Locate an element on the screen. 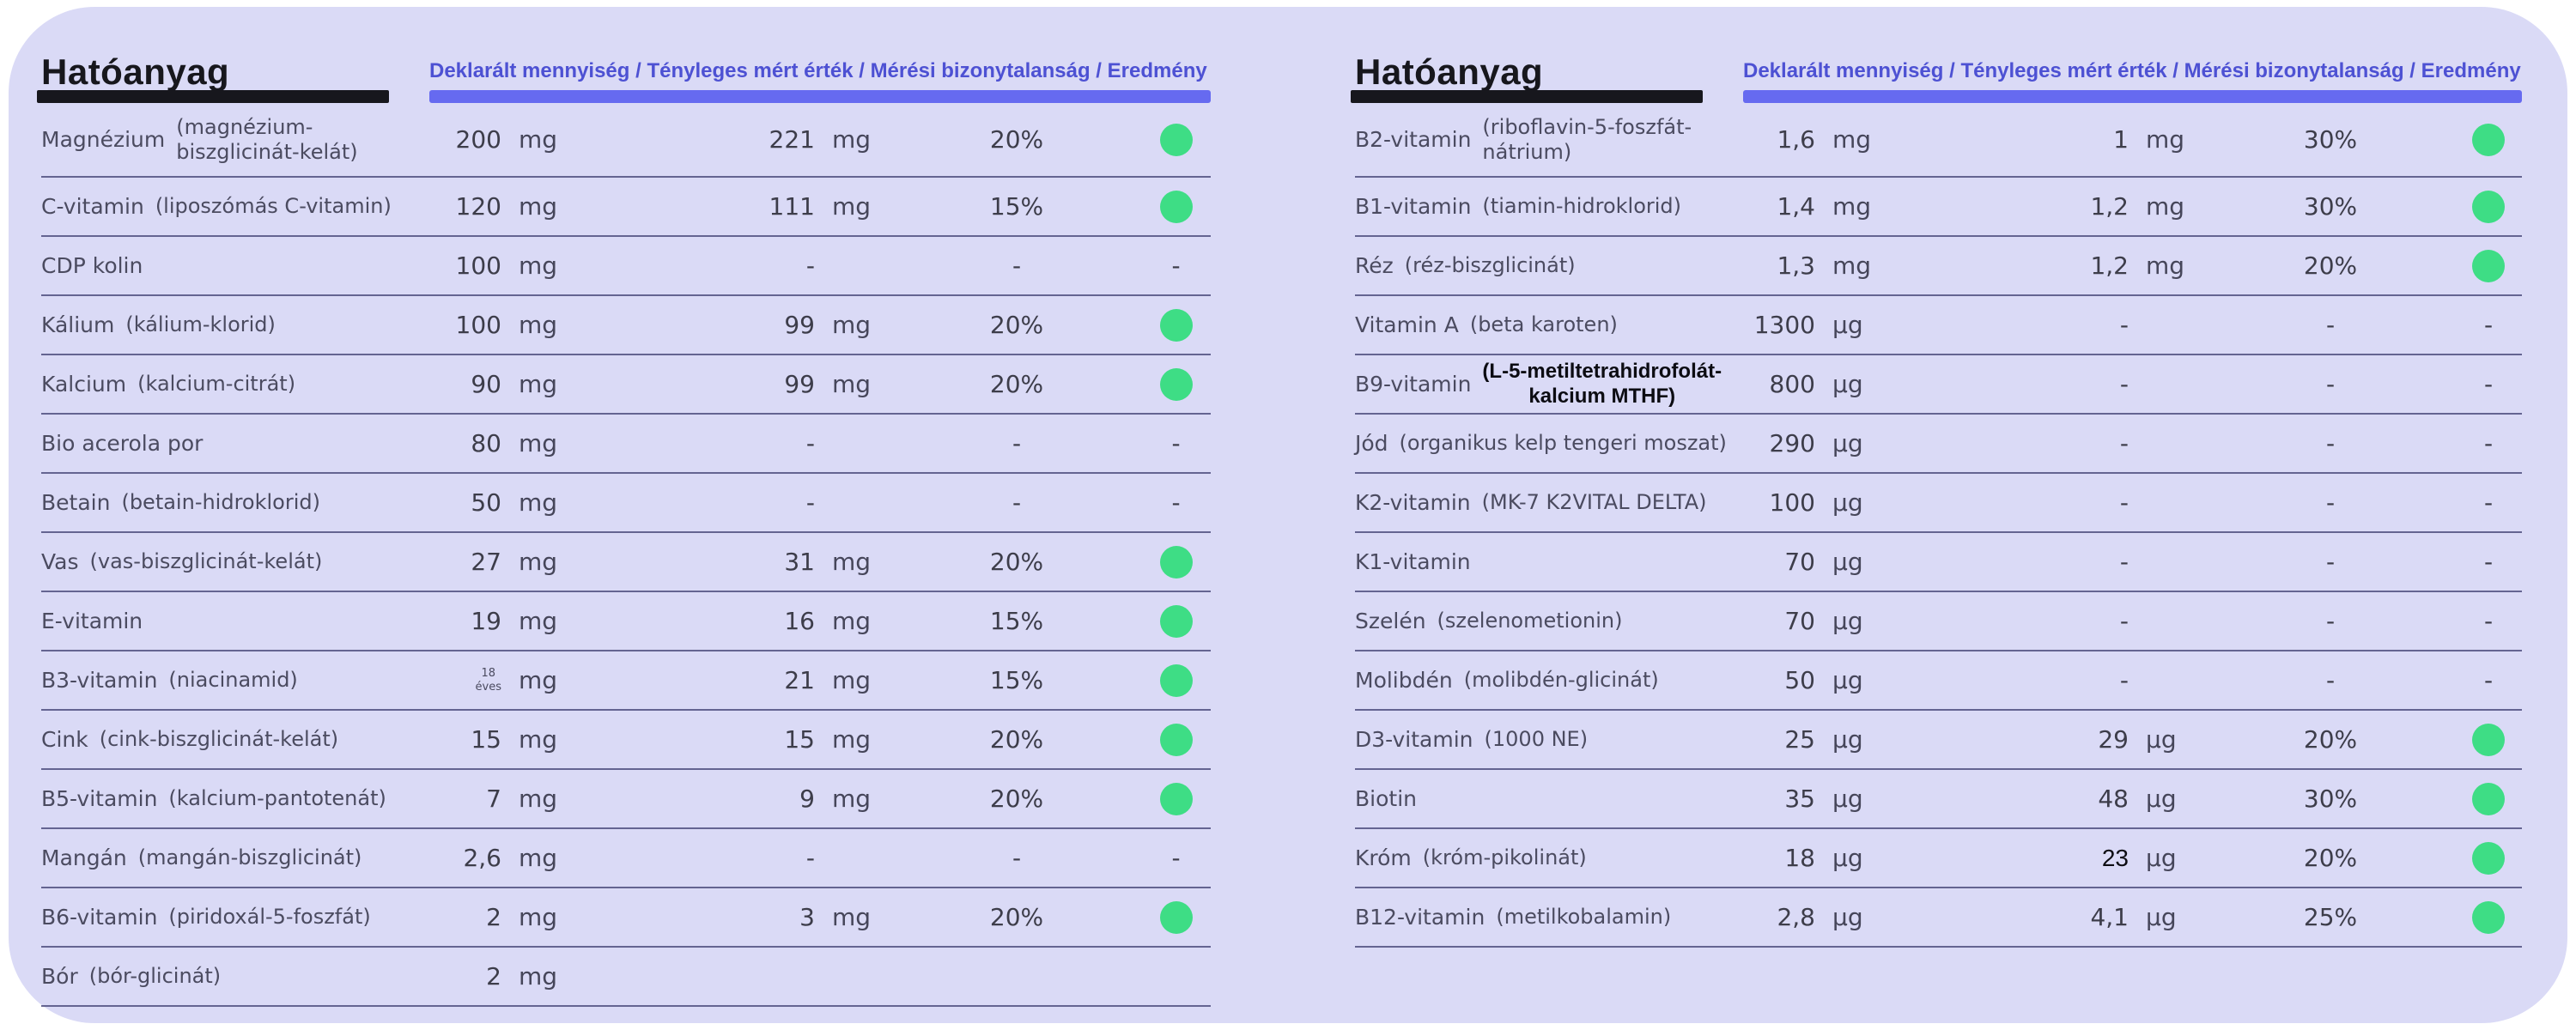 The width and height of the screenshot is (2576, 1030). table-row: Molibdén (molibdén-glicinát) 50 µg - - - is located at coordinates (1938, 681).